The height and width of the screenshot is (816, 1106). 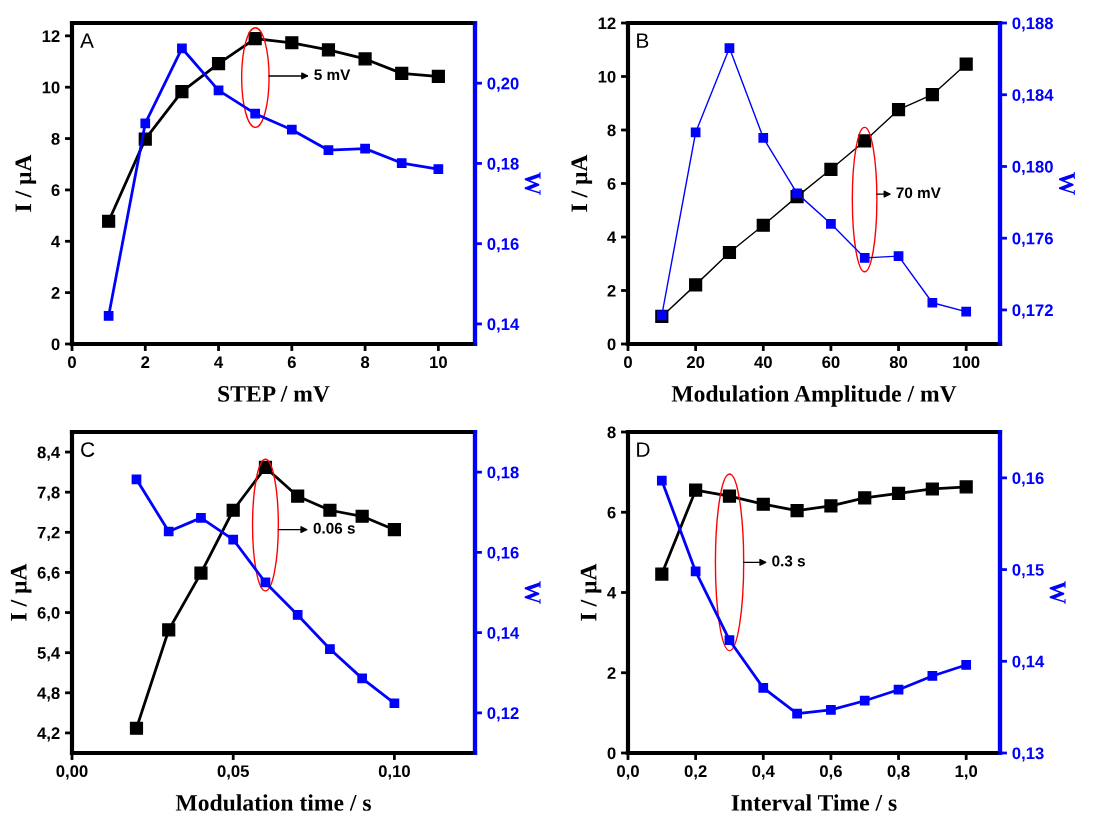 I want to click on x-tick-label: 20, so click(x=695, y=362).